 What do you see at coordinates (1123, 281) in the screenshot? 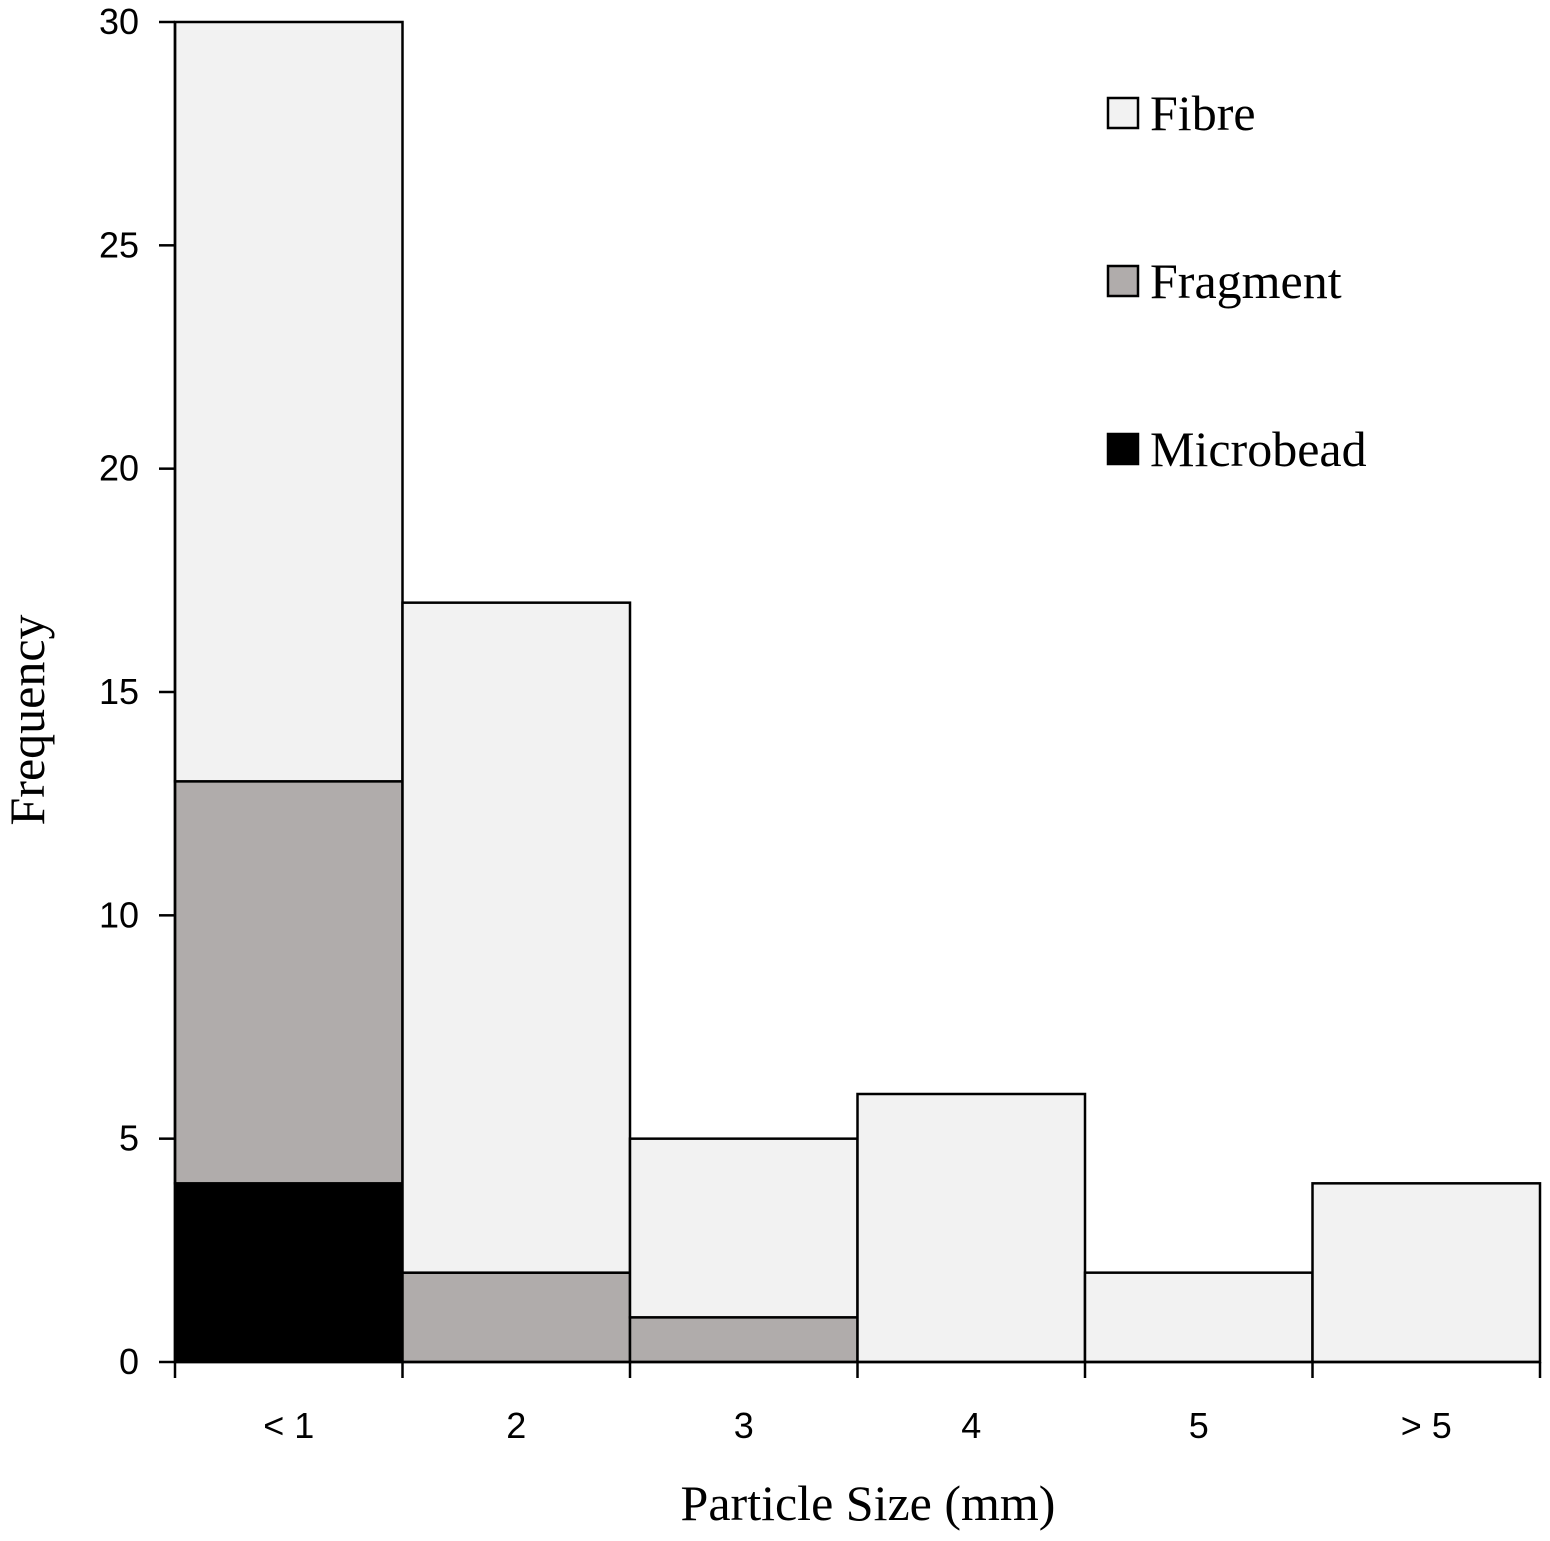
I see `legend-swatch-fragment` at bounding box center [1123, 281].